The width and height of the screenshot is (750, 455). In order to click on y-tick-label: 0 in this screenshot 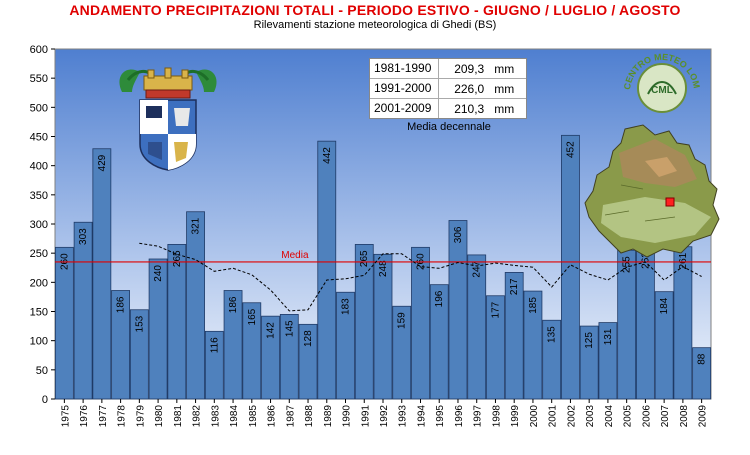, I will do `click(45, 400)`.